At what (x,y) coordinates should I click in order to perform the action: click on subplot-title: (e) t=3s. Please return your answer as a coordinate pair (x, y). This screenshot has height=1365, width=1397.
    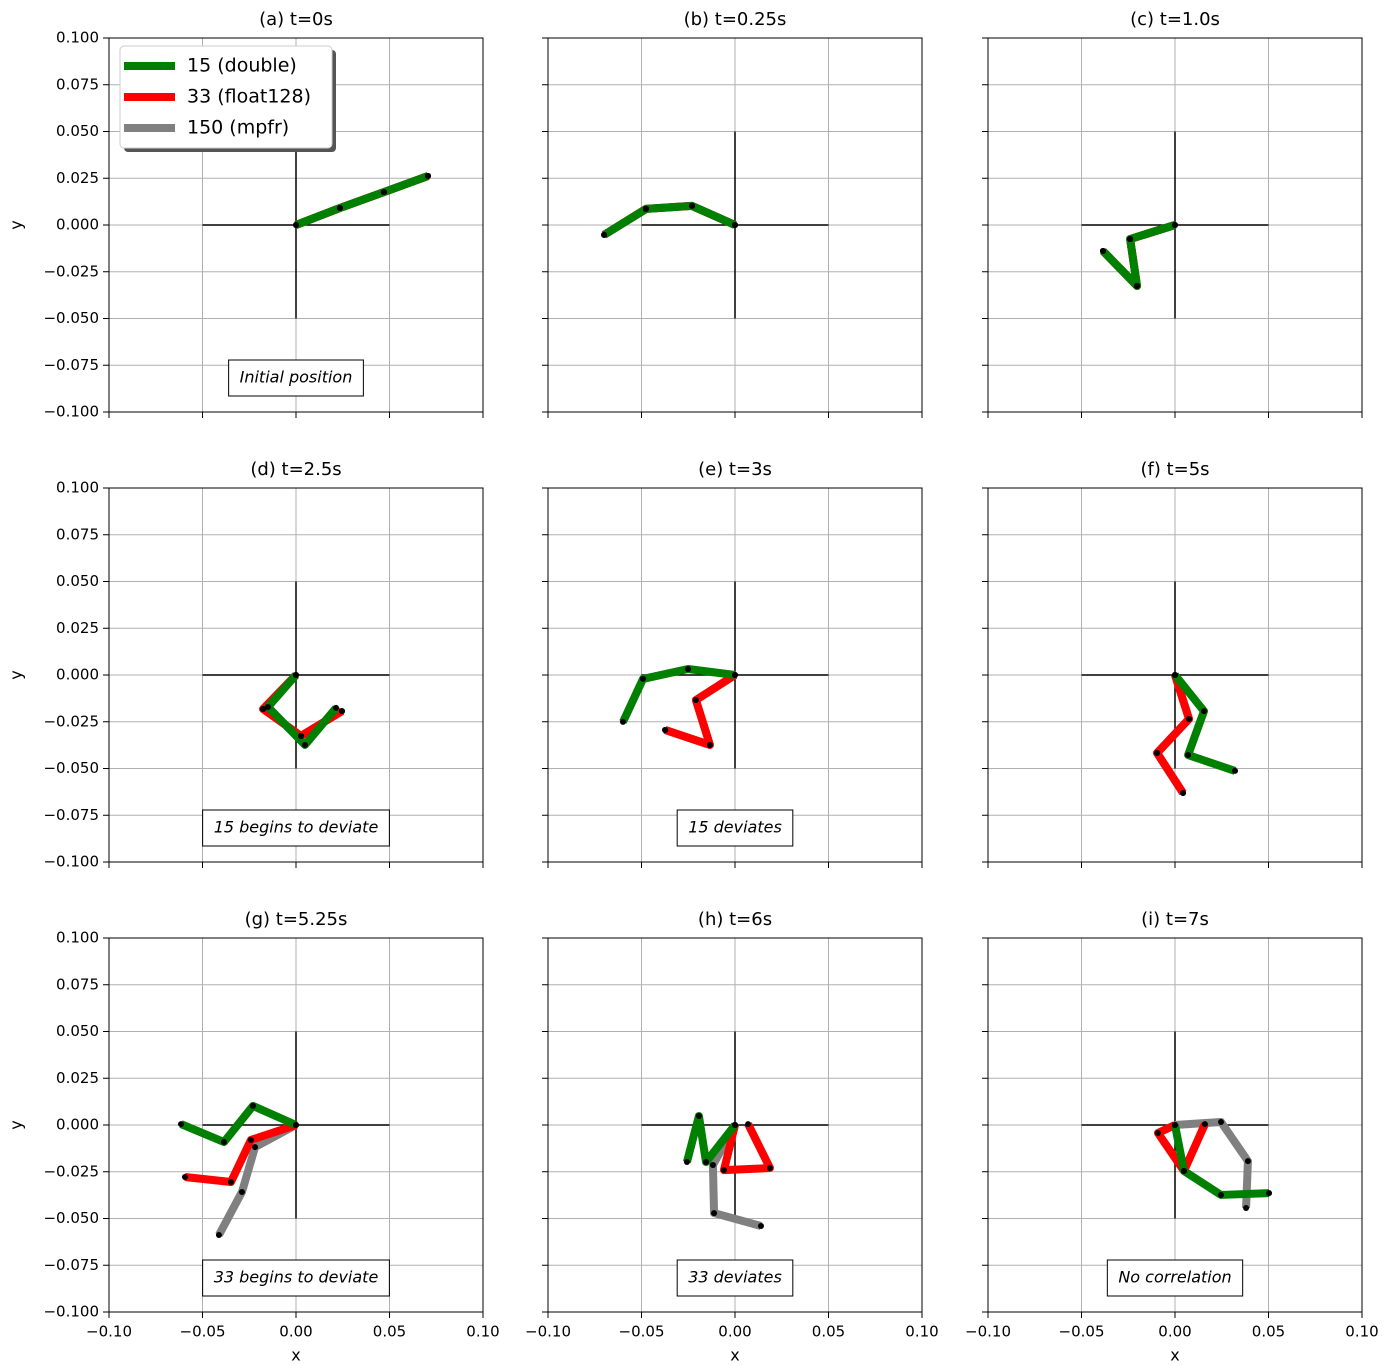
    Looking at the image, I should click on (735, 469).